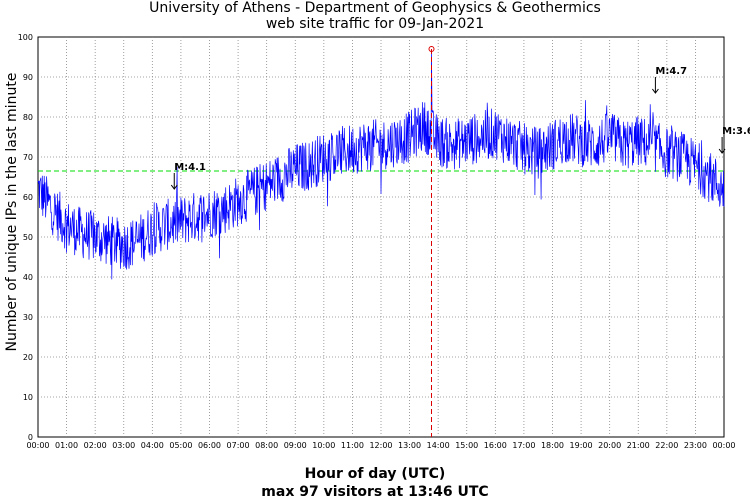 The height and width of the screenshot is (500, 750). I want to click on x-tick-label: 08:00, so click(266, 445).